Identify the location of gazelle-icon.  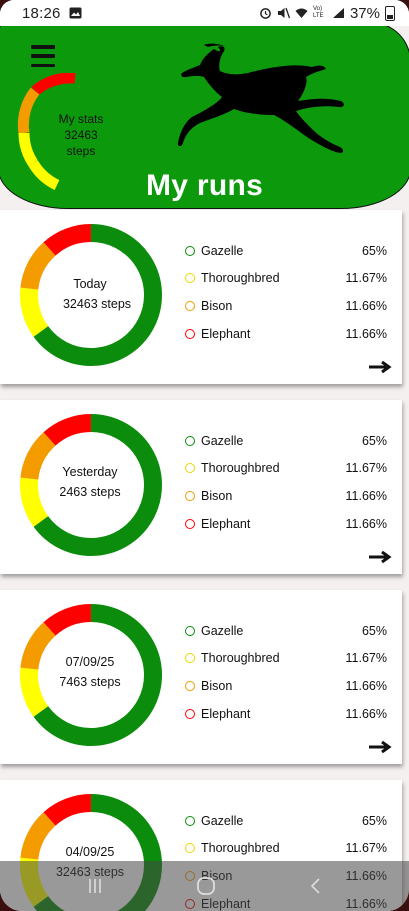
(264, 99).